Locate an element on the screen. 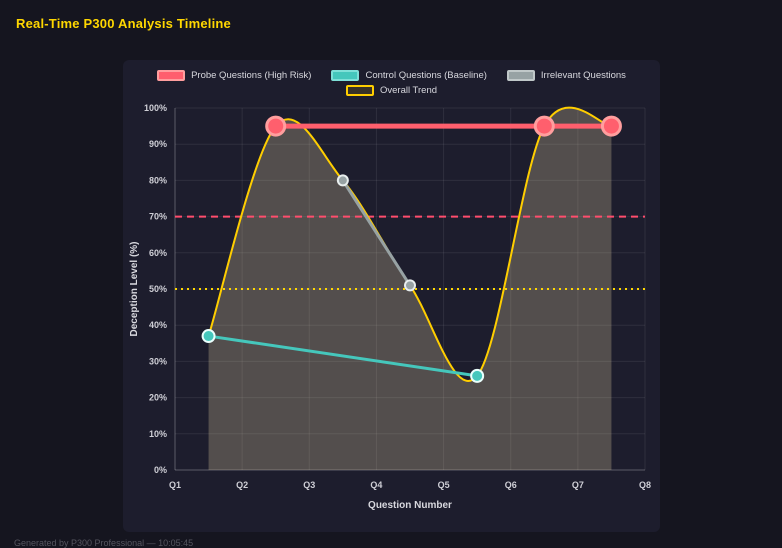  x-tick-label: Q2 is located at coordinates (242, 485).